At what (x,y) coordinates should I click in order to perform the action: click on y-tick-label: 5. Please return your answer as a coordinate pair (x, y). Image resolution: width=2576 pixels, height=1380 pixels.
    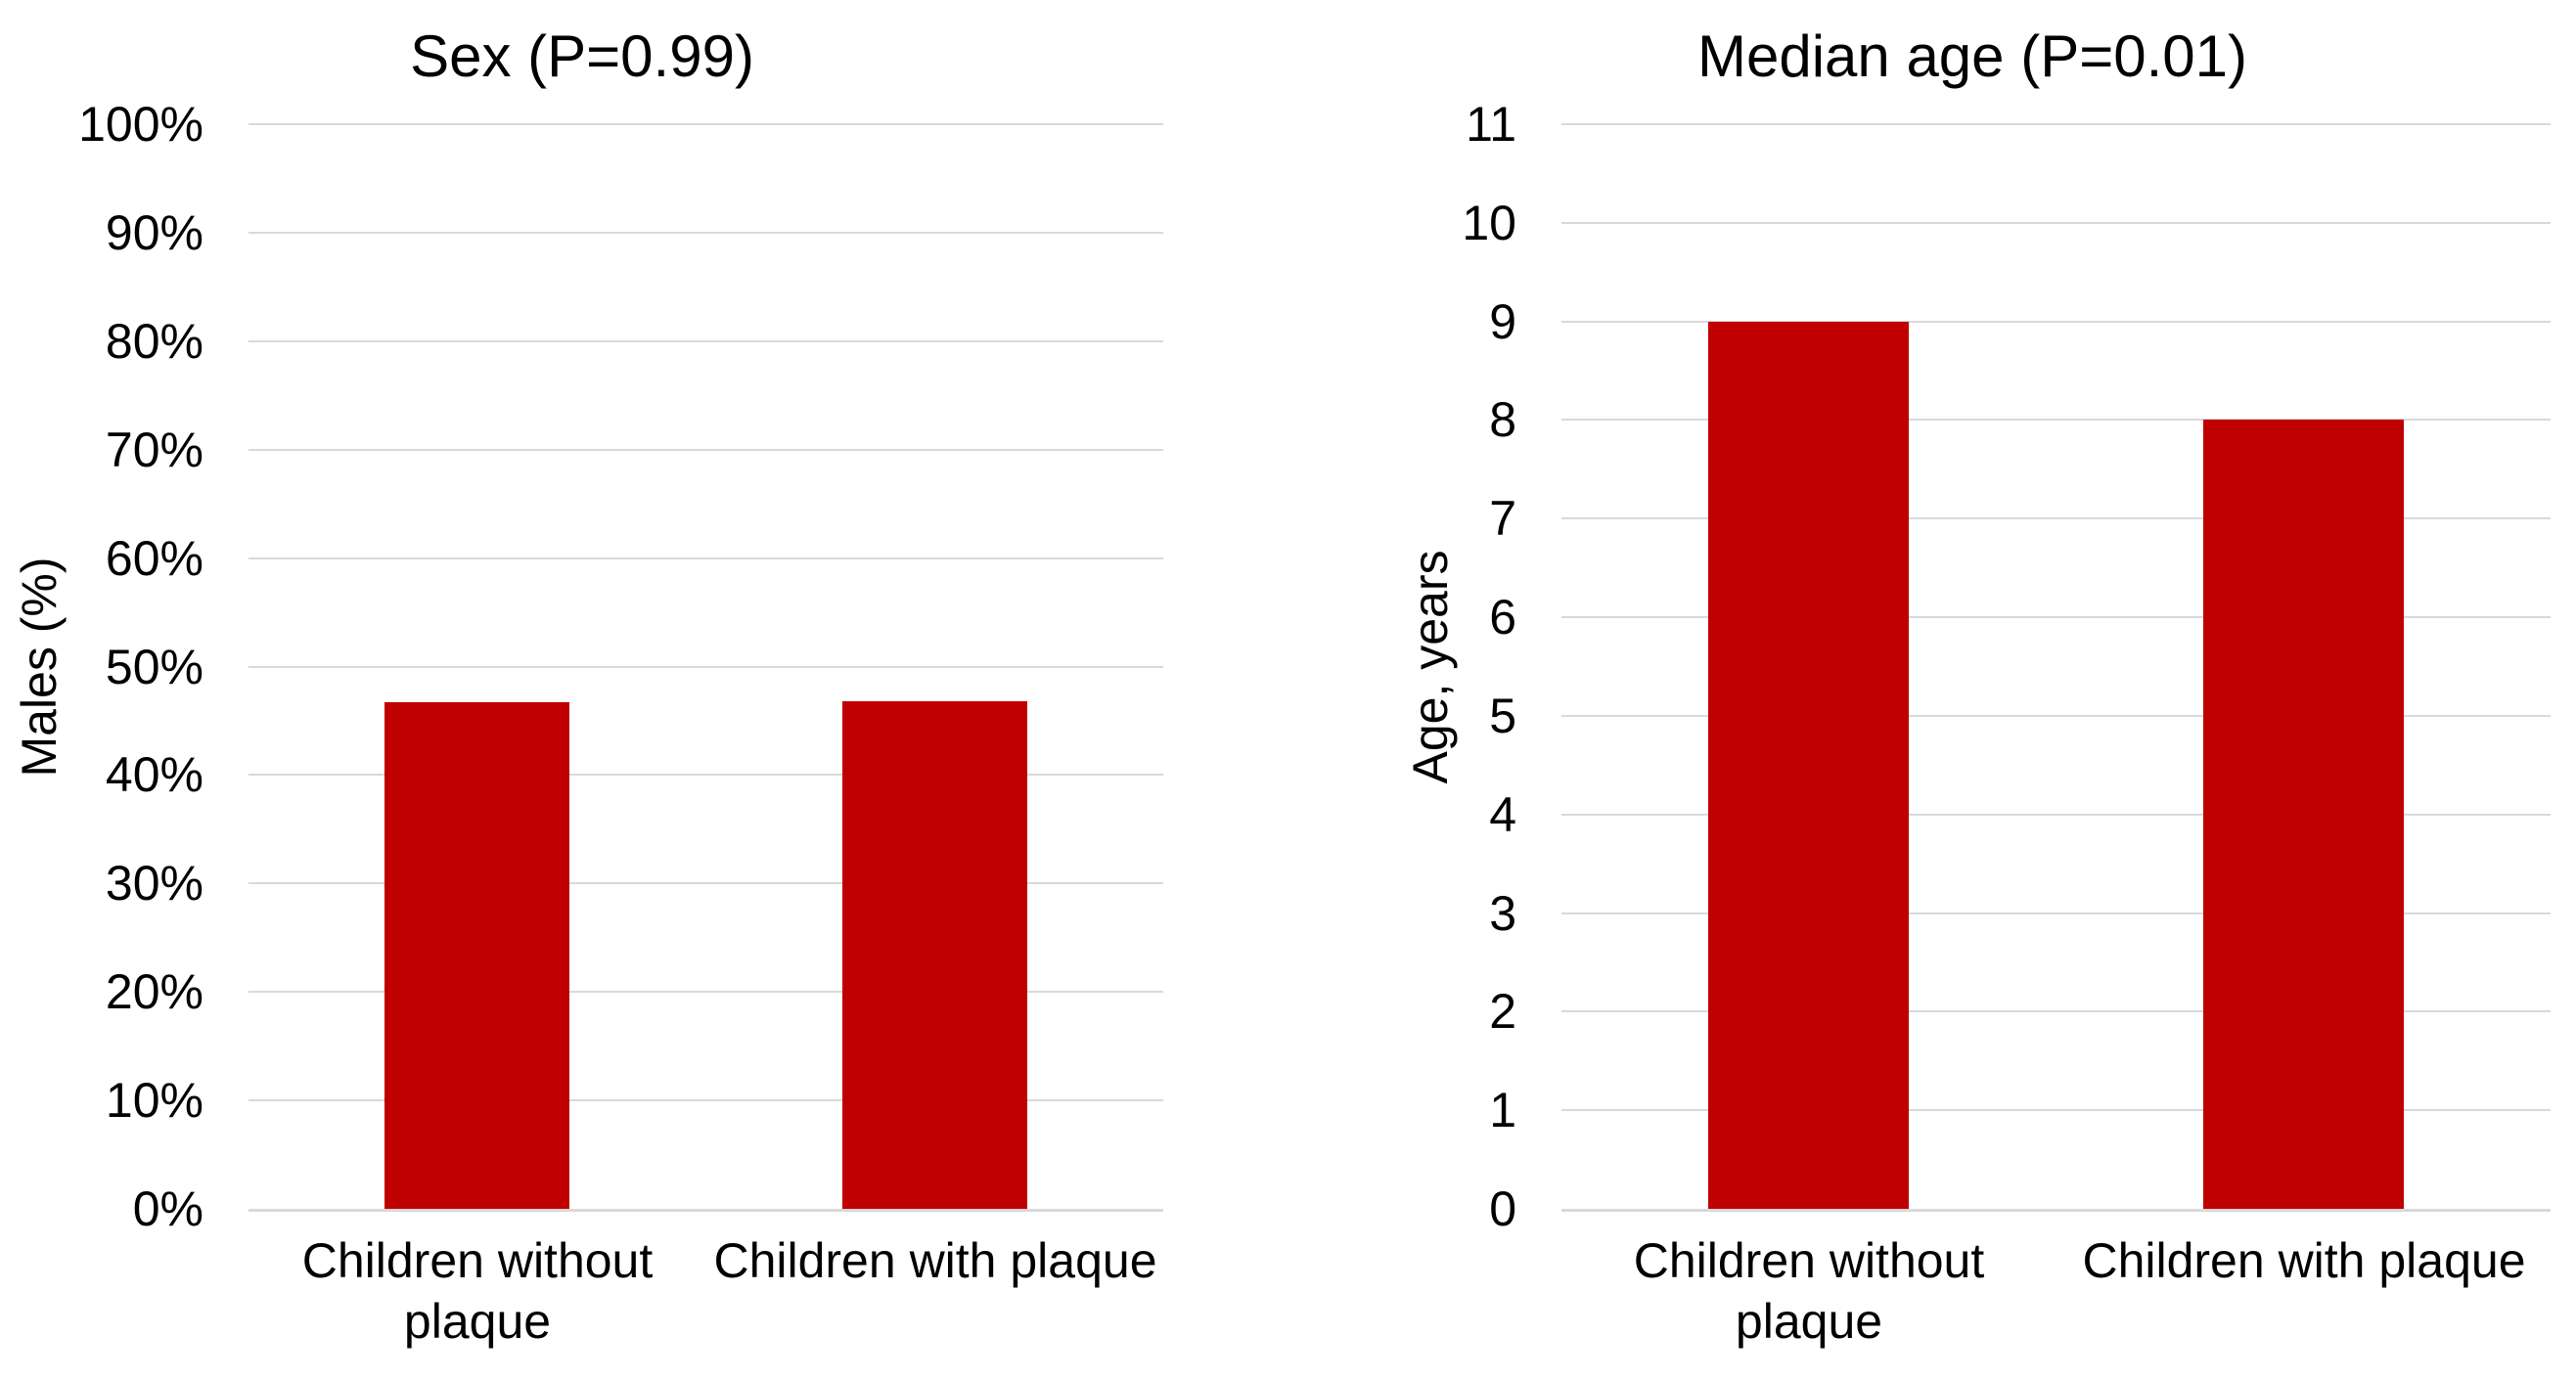
    Looking at the image, I should click on (1502, 715).